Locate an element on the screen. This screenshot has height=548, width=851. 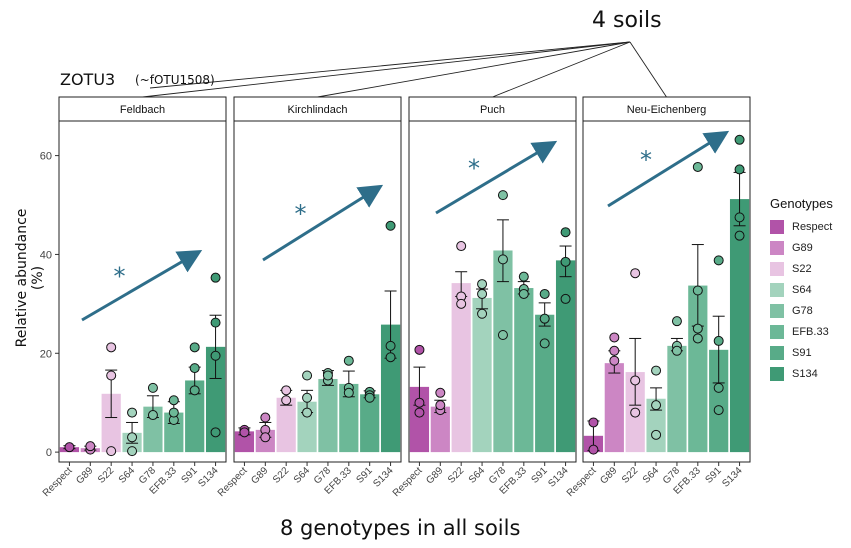
legend-label-S64: S64 is located at coordinates (802, 289).